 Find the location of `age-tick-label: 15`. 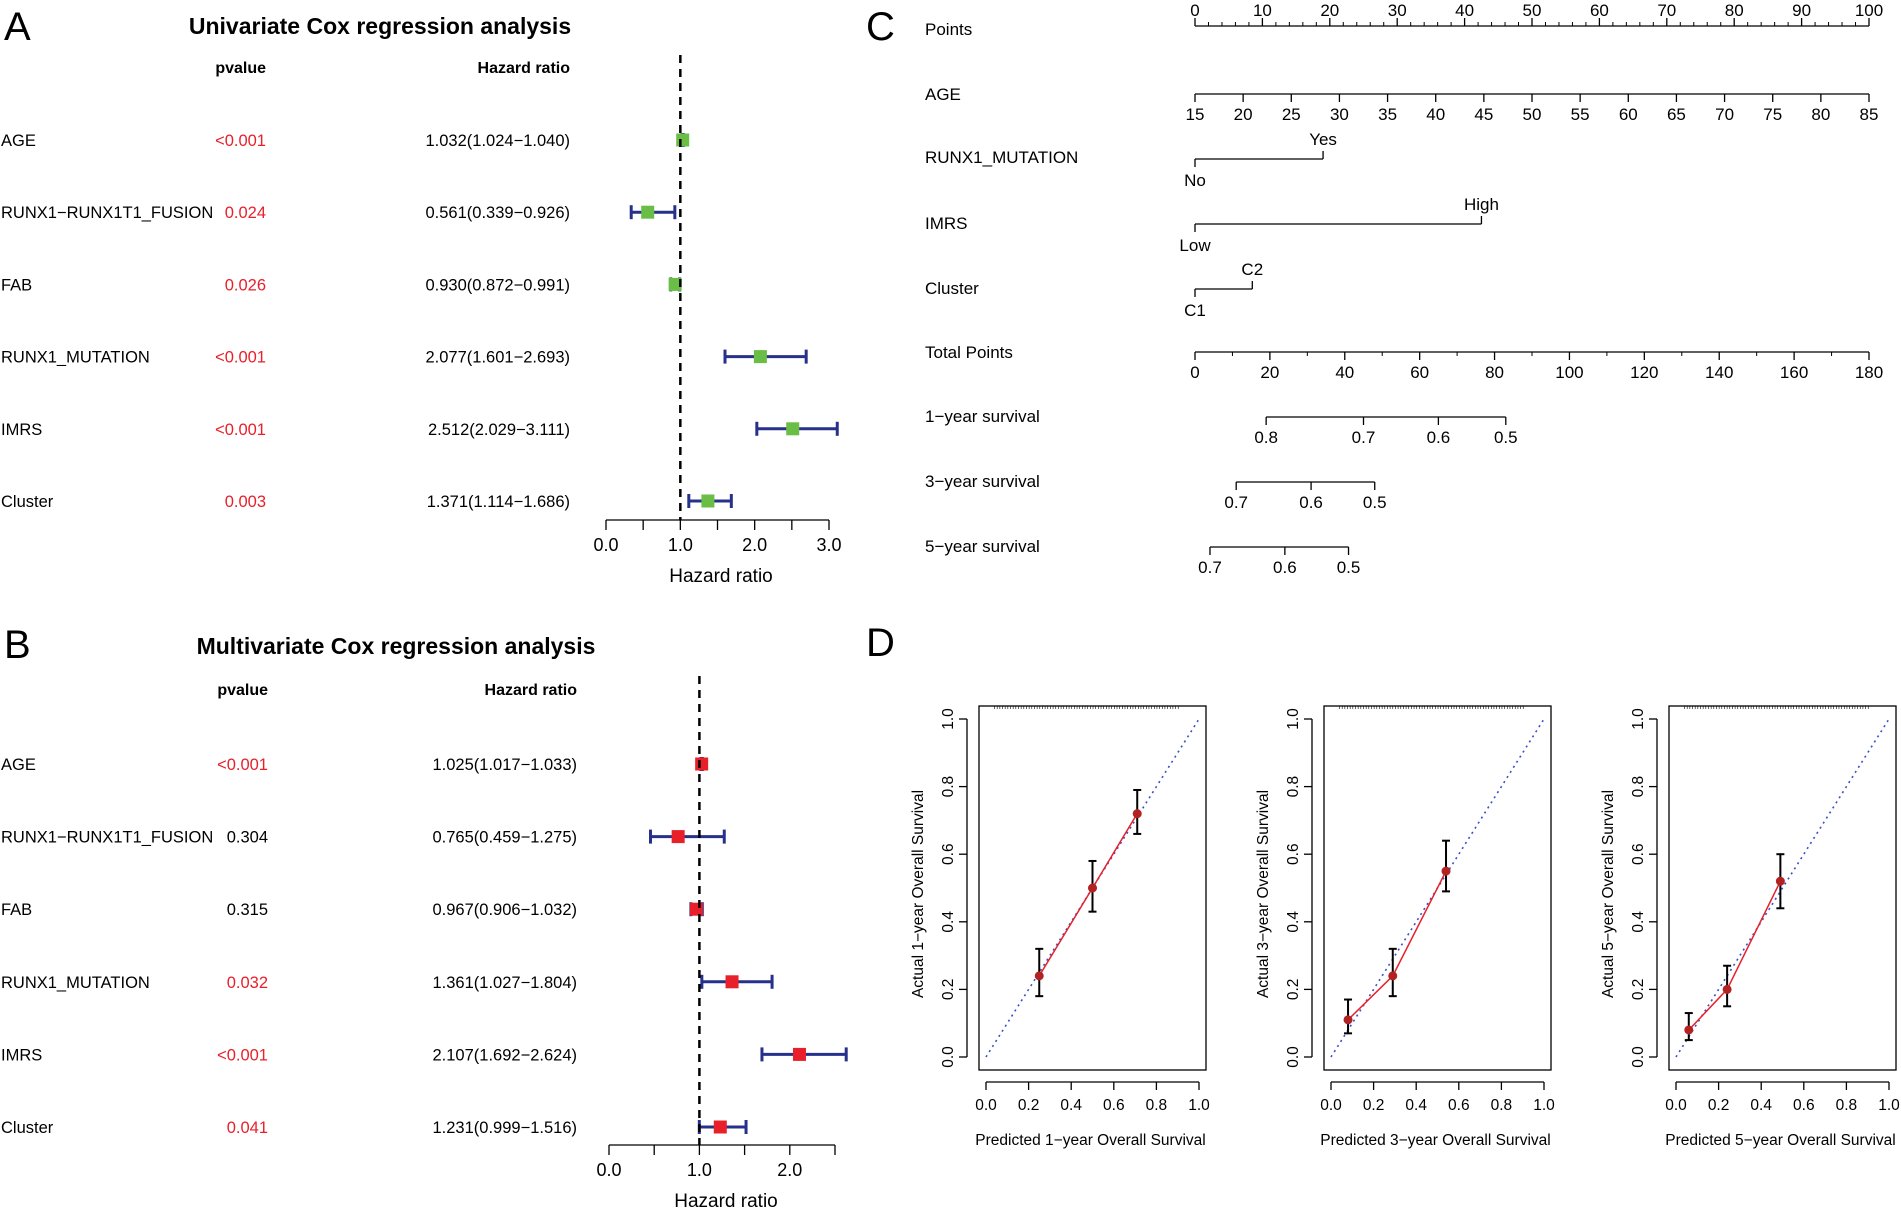

age-tick-label: 15 is located at coordinates (1195, 114).